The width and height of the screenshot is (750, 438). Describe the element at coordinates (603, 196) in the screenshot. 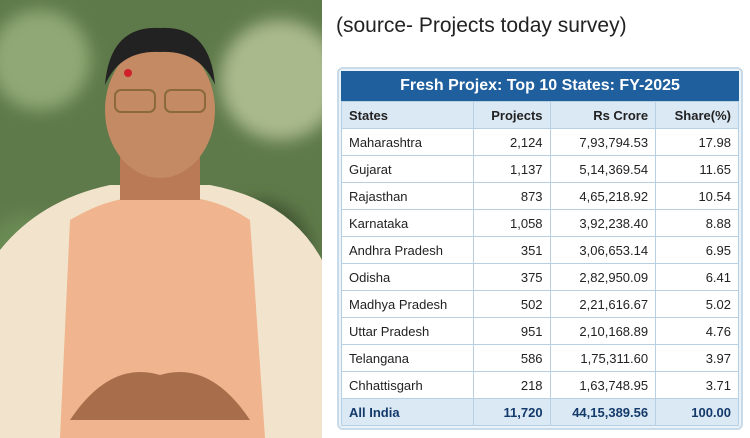

I see `table-cell: 4,65,218.92` at that location.